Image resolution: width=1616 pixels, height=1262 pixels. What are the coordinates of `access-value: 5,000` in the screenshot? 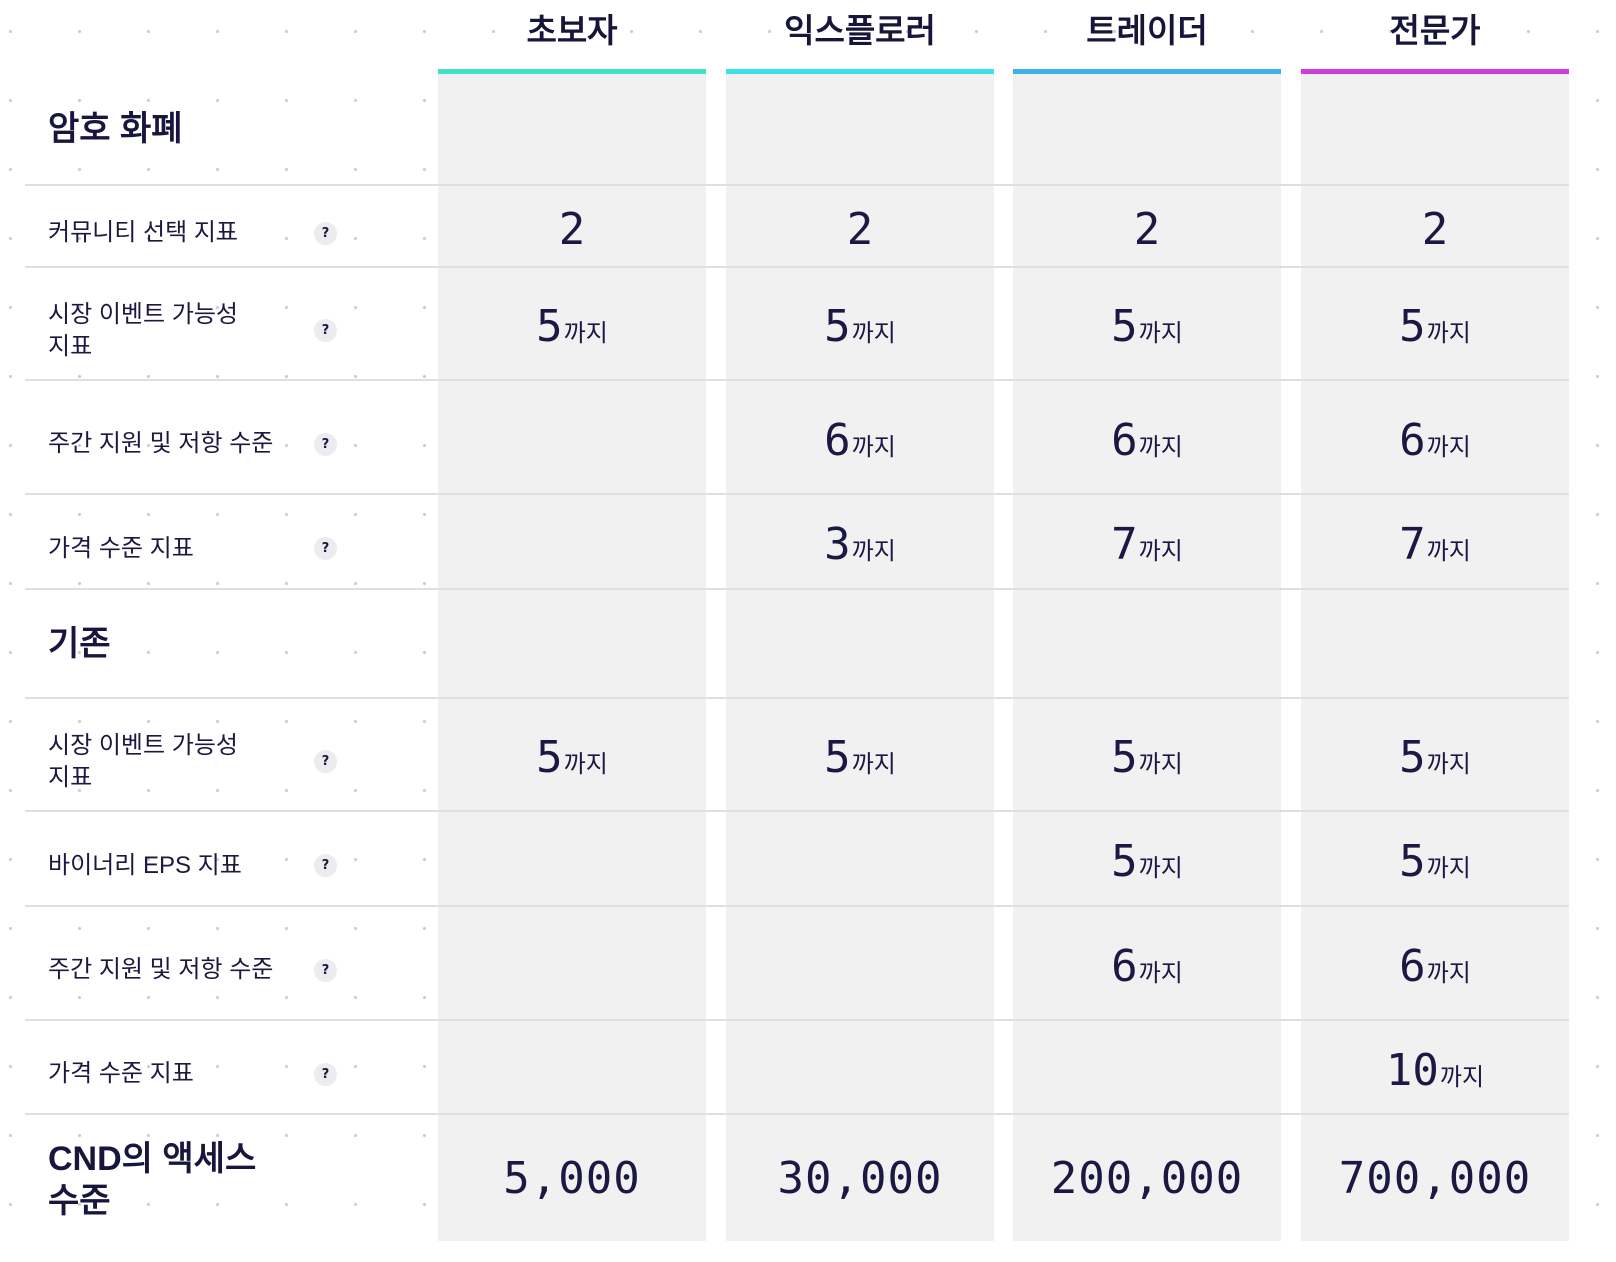 It's located at (572, 1178).